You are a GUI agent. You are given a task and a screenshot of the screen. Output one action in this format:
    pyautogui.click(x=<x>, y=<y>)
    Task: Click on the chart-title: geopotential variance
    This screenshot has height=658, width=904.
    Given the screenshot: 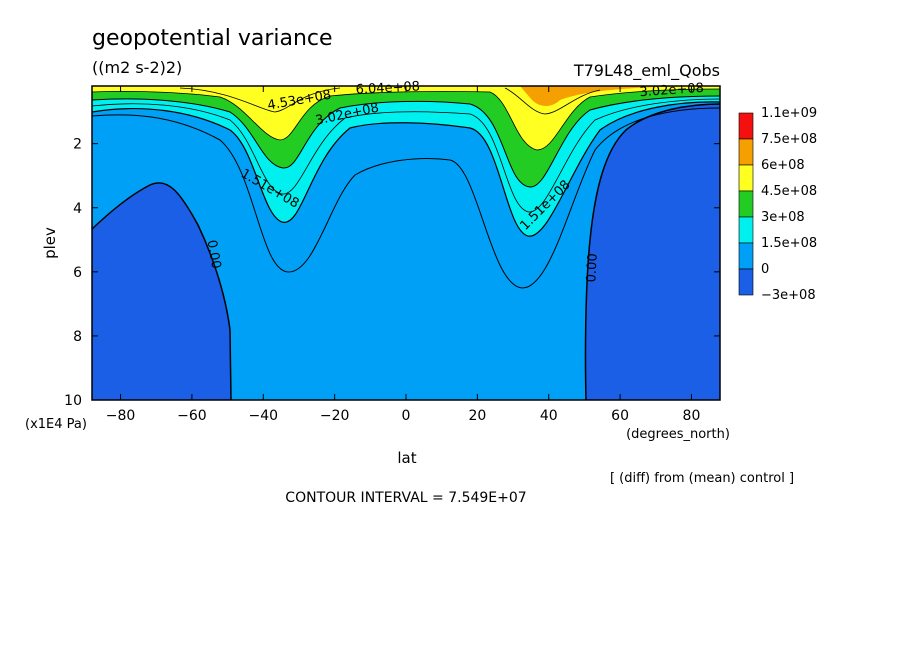 What is the action you would take?
    pyautogui.click(x=212, y=38)
    